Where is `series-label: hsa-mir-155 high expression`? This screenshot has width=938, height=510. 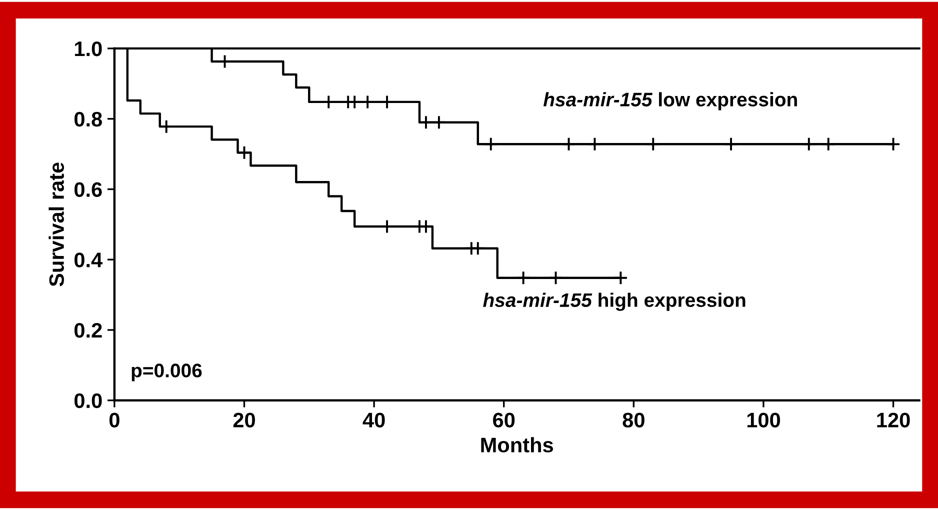 series-label: hsa-mir-155 high expression is located at coordinates (614, 301).